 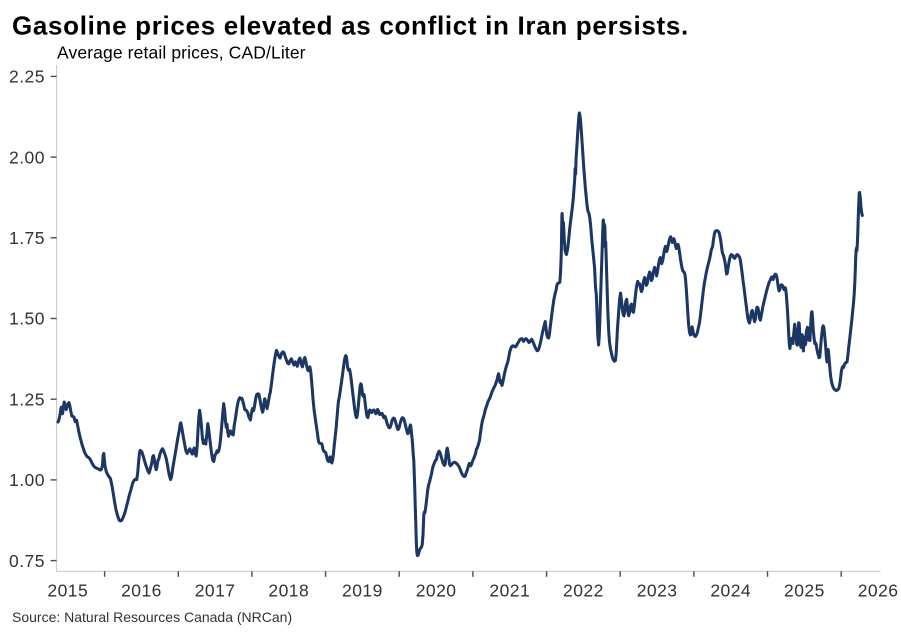 I want to click on svg-text: 2025, so click(x=804, y=591).